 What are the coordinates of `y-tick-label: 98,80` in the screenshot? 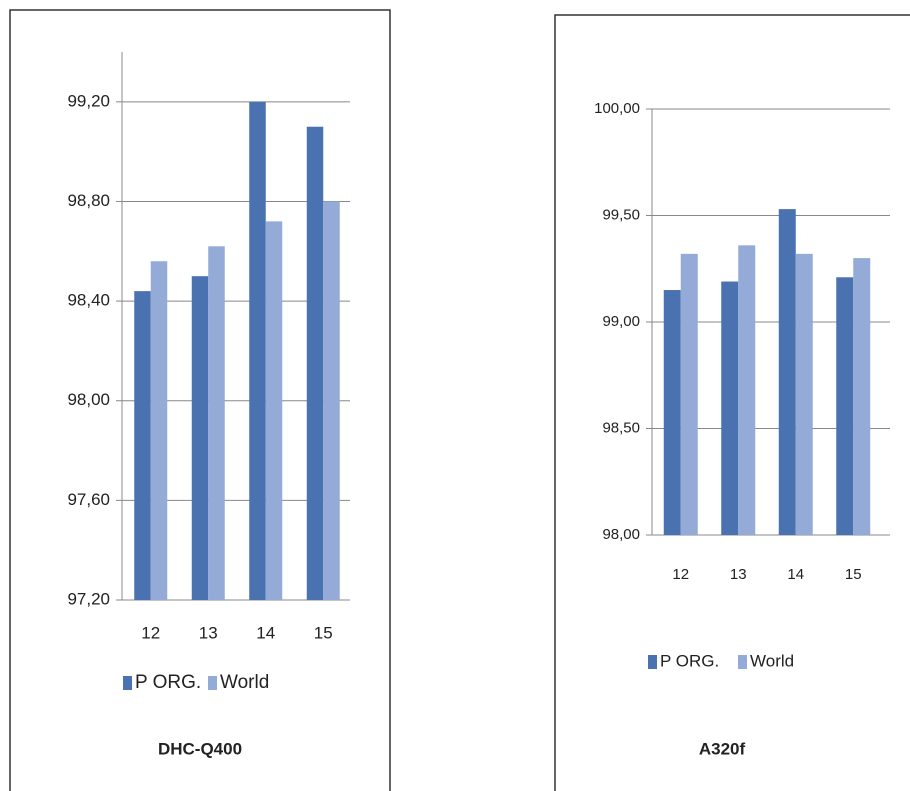 It's located at (88, 200).